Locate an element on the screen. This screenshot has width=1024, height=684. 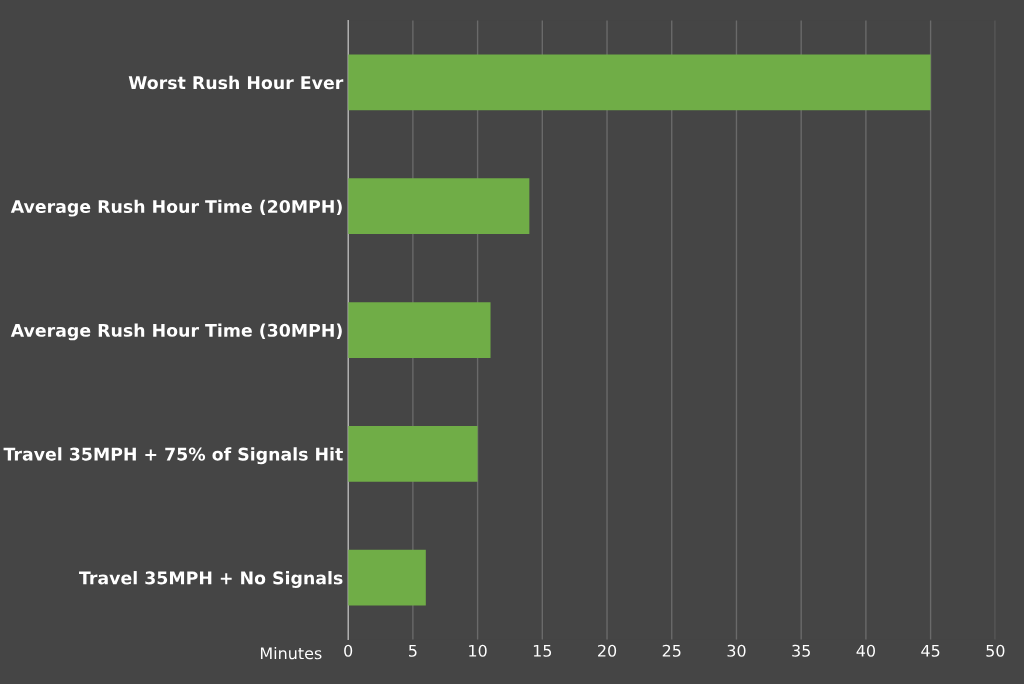
x-tick-label: 25 is located at coordinates (671, 650).